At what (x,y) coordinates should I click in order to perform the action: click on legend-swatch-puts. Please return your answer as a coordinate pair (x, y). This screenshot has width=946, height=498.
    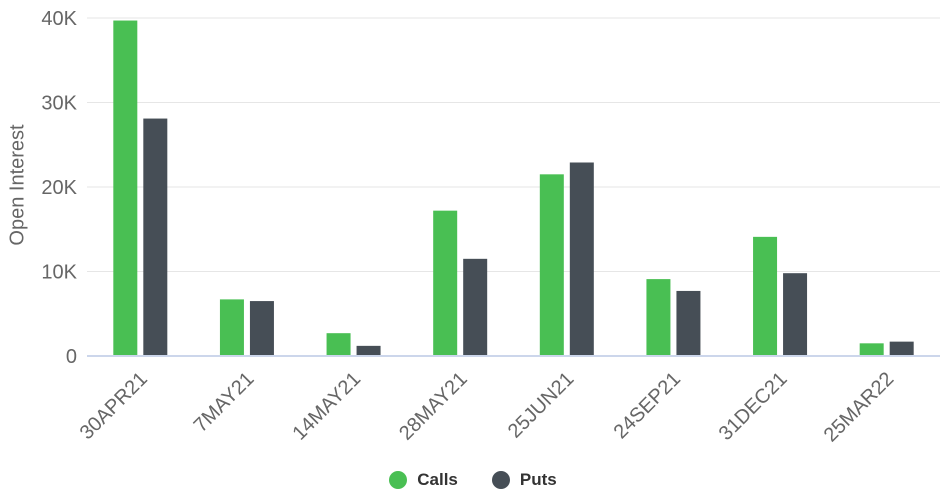
    Looking at the image, I should click on (500, 480).